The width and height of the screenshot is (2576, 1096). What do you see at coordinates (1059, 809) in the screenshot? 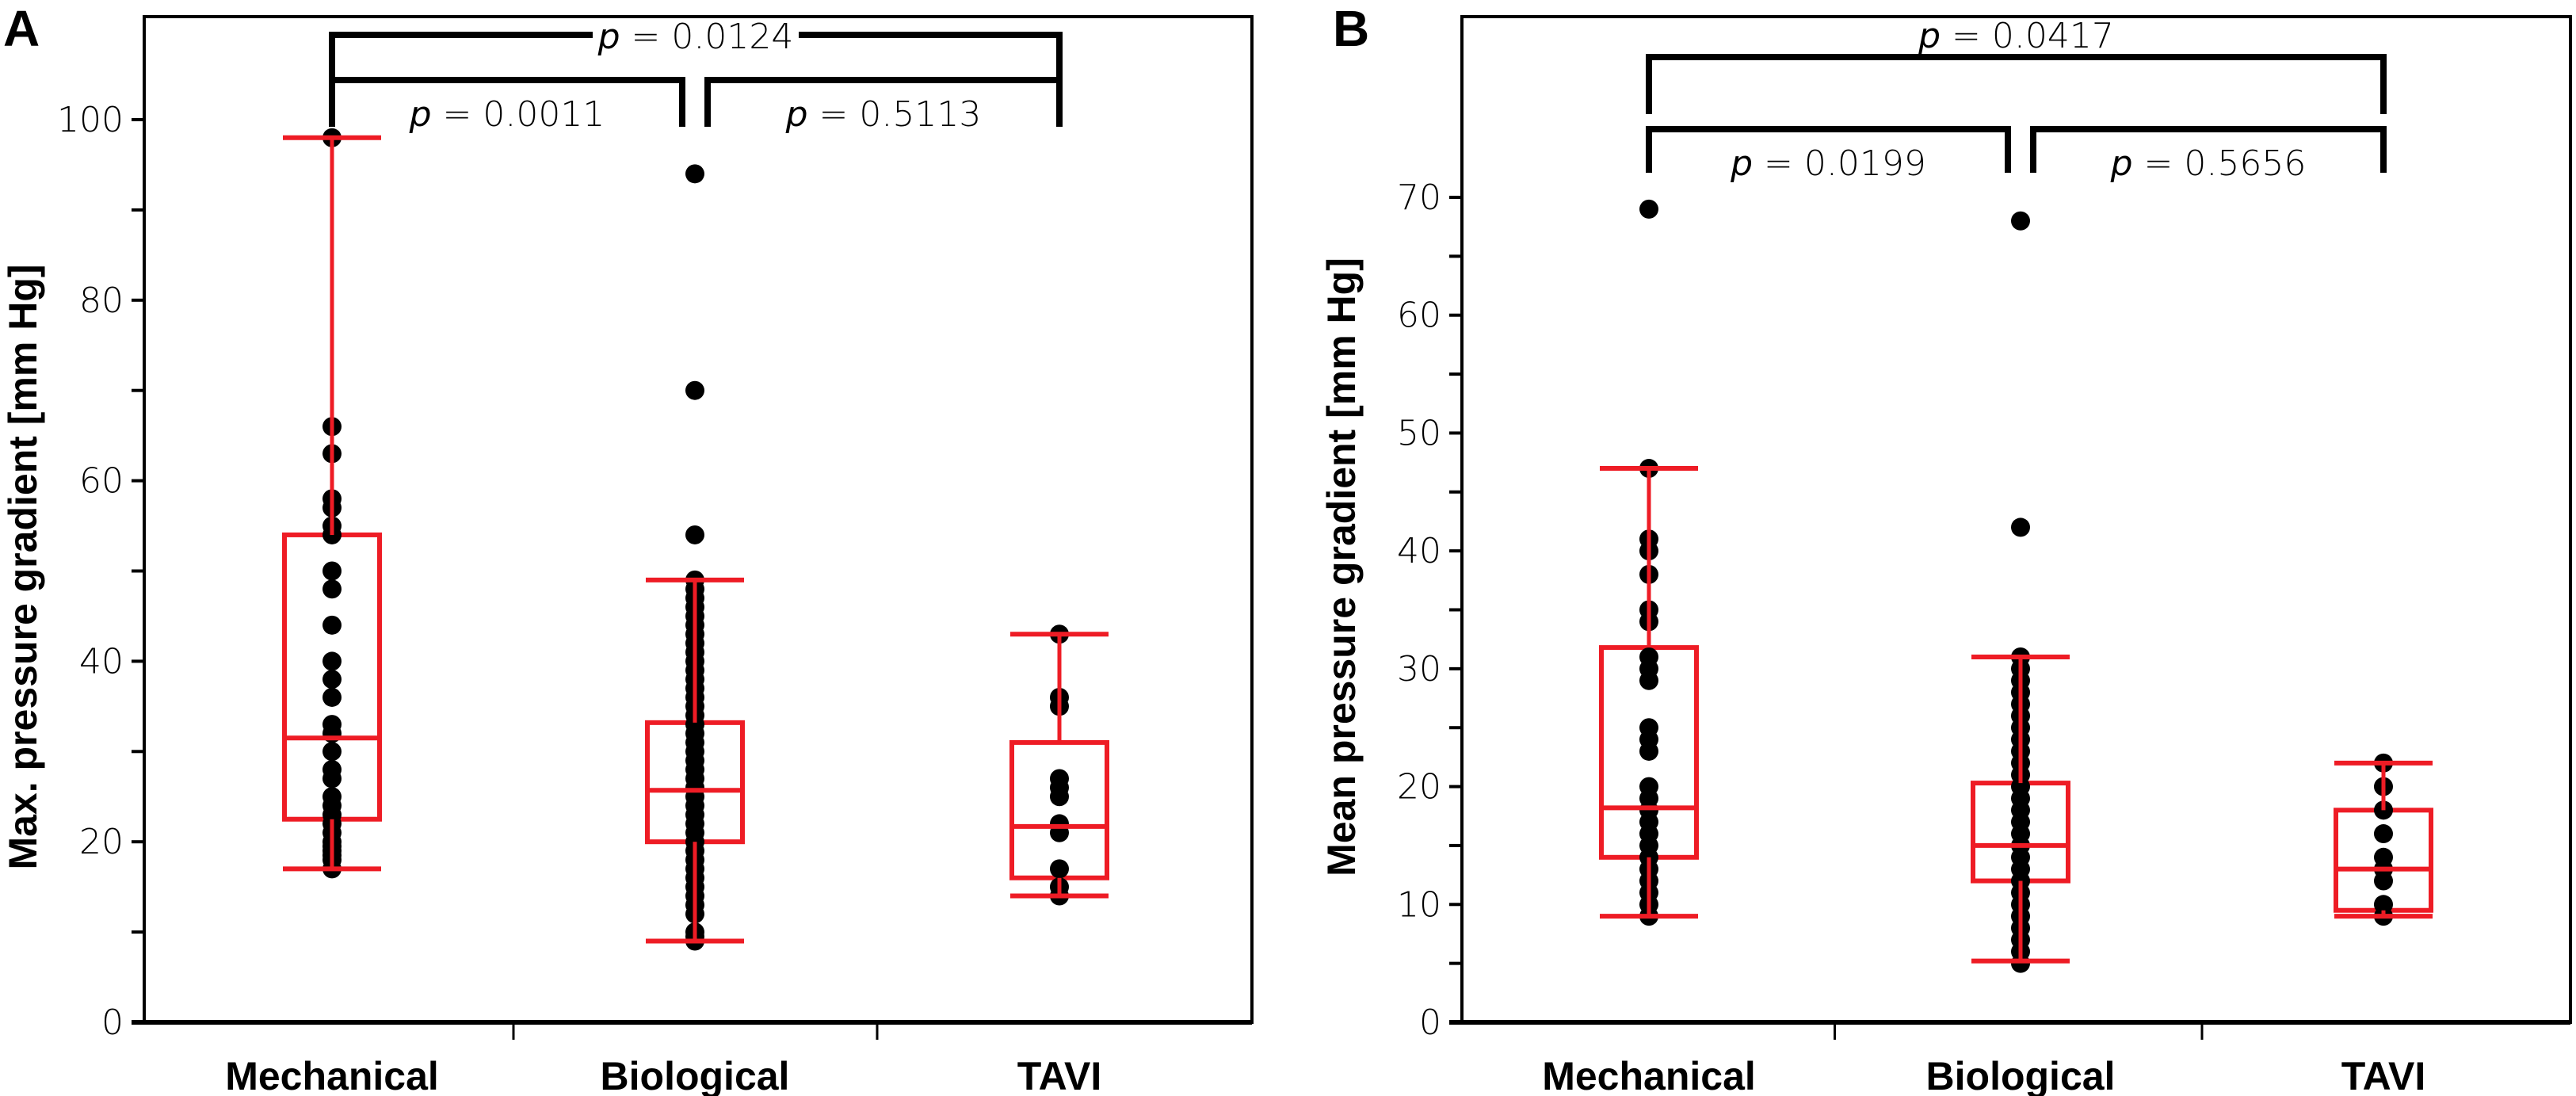
I see `iqr-box` at bounding box center [1059, 809].